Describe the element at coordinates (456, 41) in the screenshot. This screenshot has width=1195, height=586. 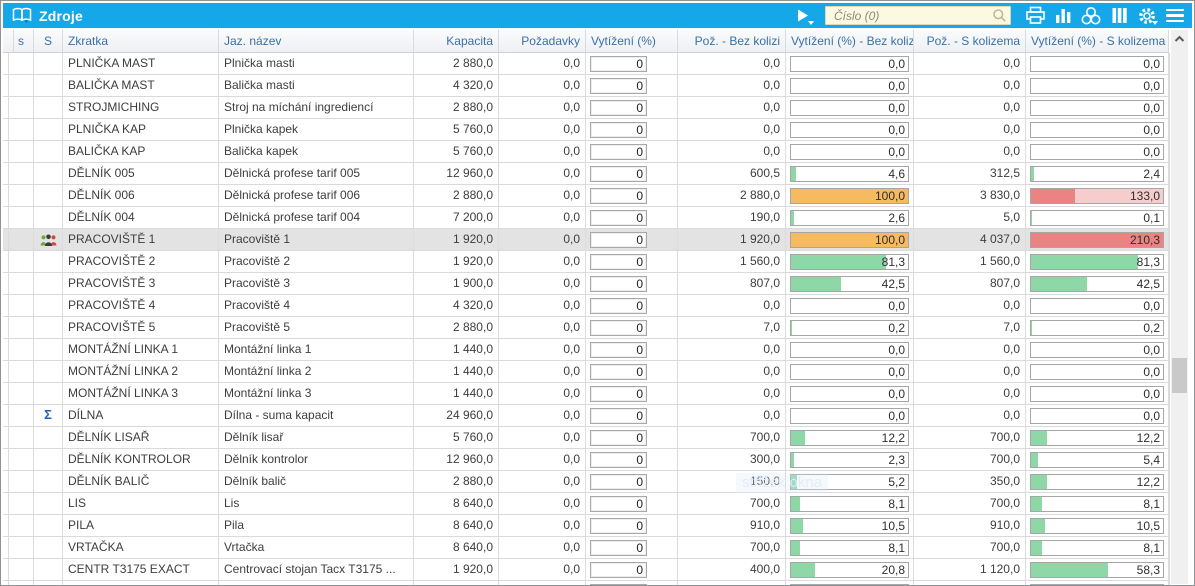
I see `header-kapacita: Kapacita` at that location.